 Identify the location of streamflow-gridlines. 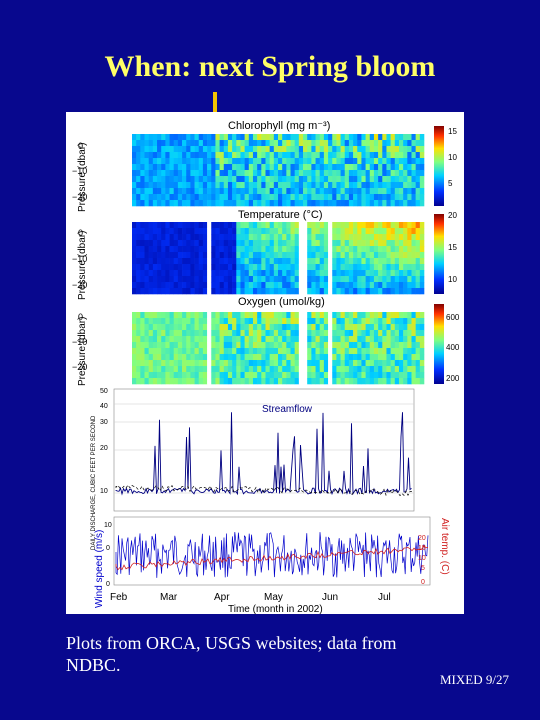
(264, 448).